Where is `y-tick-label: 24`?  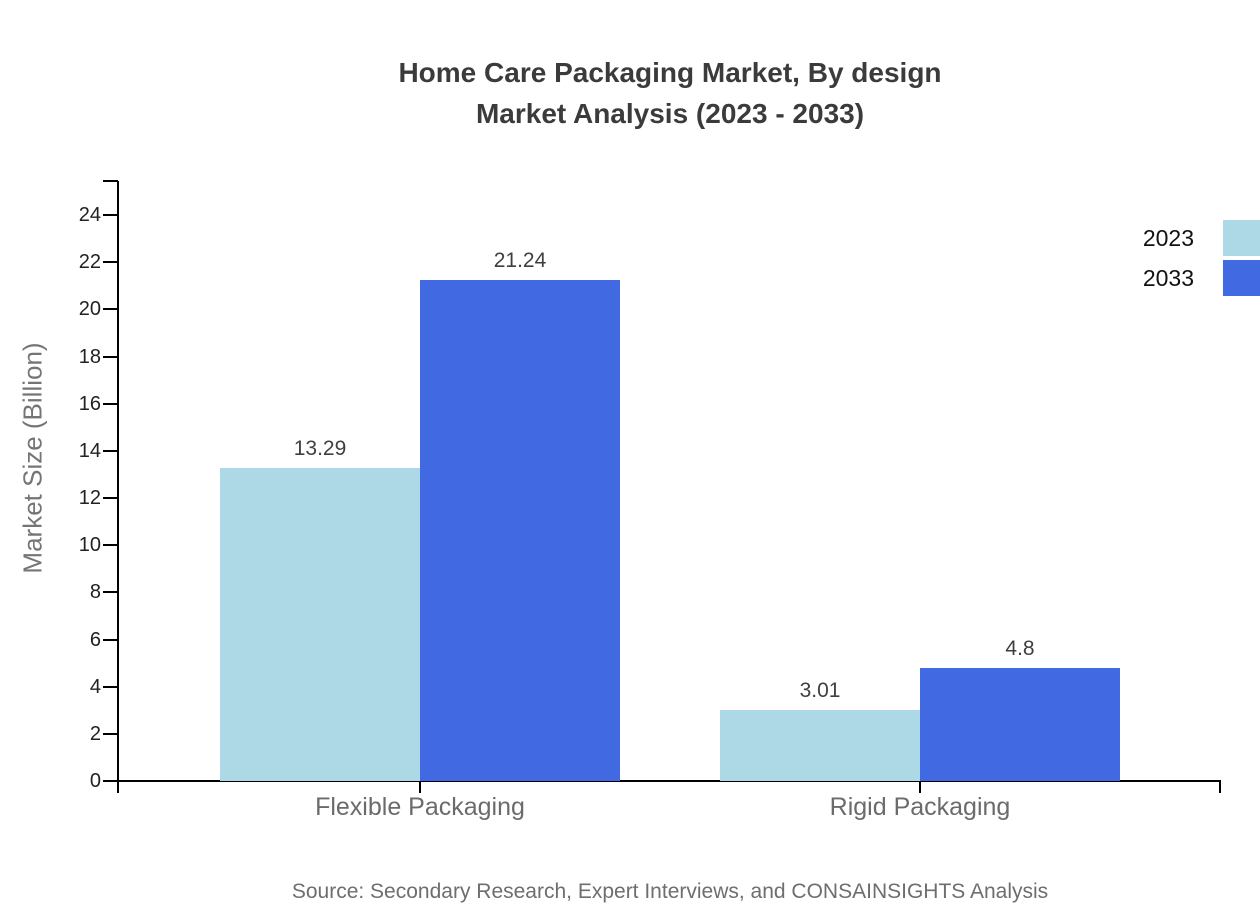 y-tick-label: 24 is located at coordinates (89, 215).